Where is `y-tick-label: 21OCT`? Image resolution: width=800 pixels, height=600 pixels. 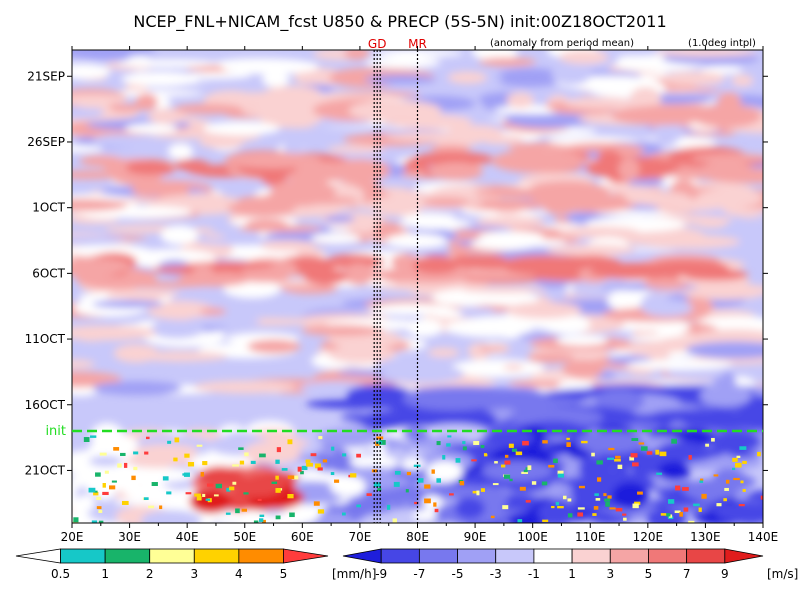
y-tick-label: 21OCT is located at coordinates (45, 470).